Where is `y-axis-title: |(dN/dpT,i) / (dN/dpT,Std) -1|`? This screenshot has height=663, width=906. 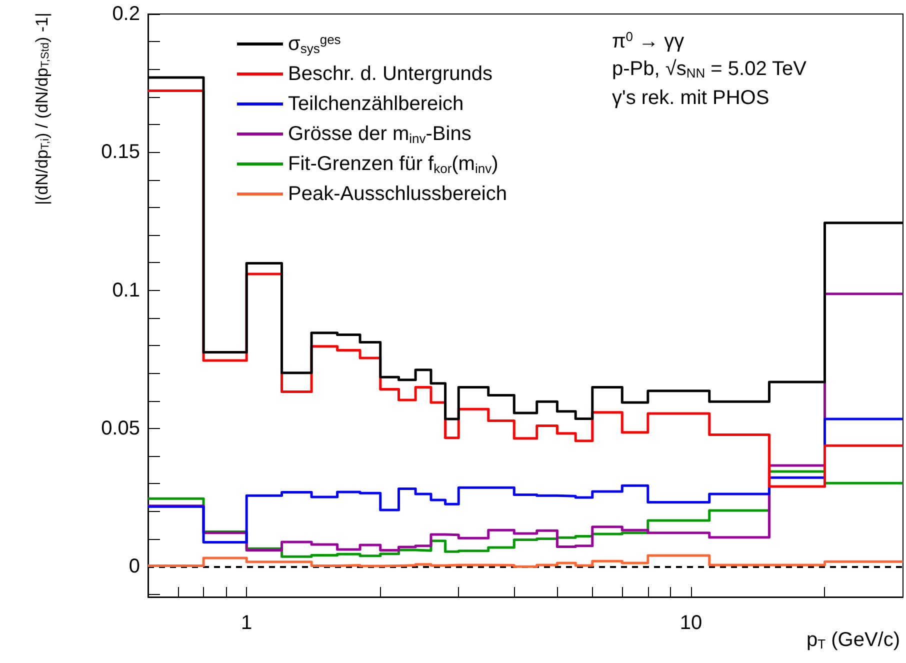
y-axis-title: |(dN/dpT,i) / (dN/dpT,Std) -1| is located at coordinates (42, 108).